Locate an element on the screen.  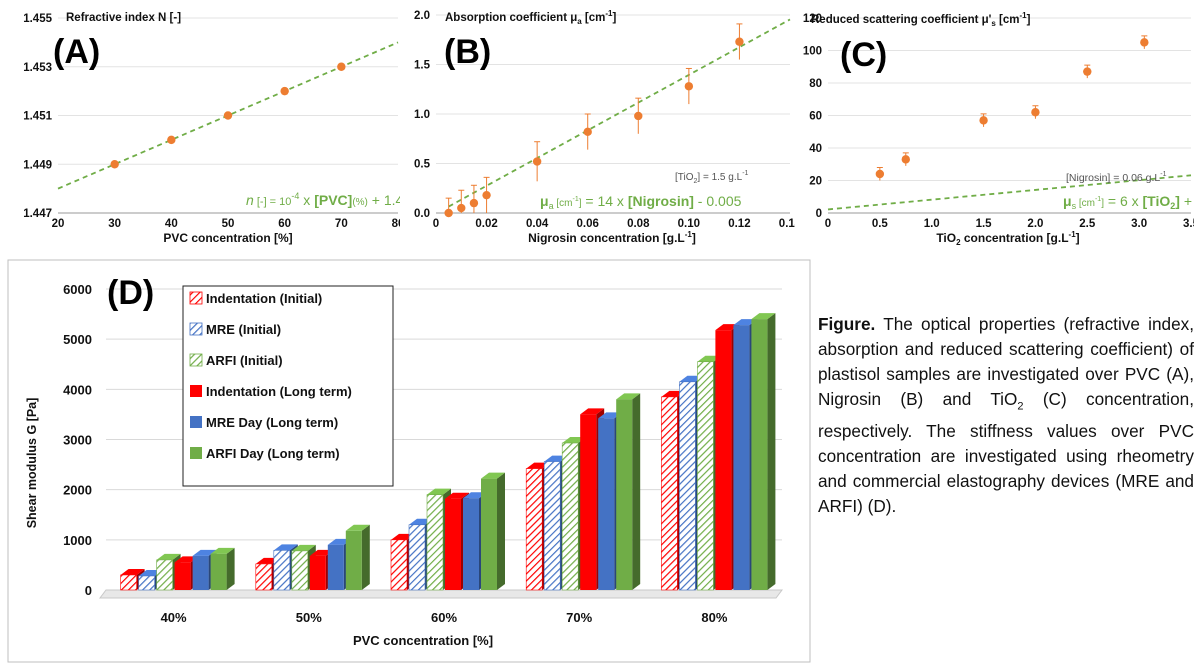
x-tick-label: 0.02 is located at coordinates (486, 224).